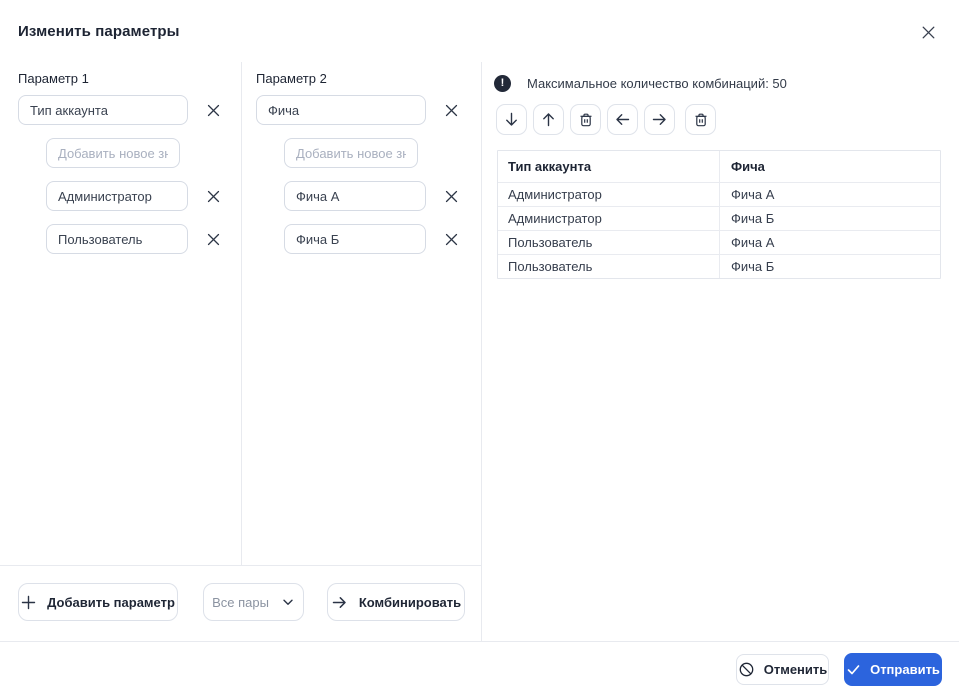  I want to click on divider-left-footer, so click(240, 565).